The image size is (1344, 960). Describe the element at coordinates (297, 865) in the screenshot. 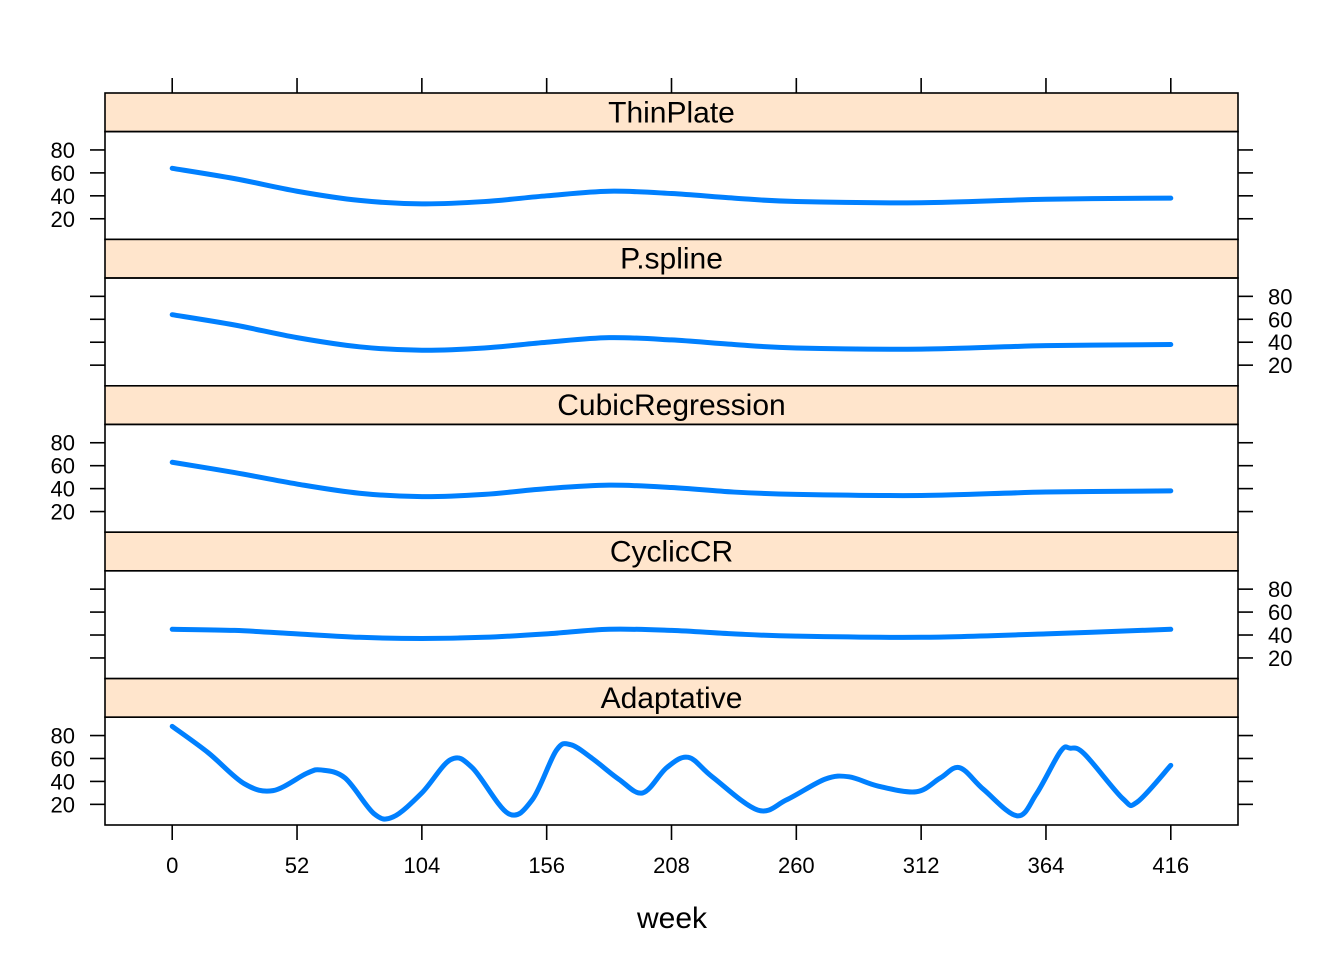

I see `x-tick-label: 52` at that location.